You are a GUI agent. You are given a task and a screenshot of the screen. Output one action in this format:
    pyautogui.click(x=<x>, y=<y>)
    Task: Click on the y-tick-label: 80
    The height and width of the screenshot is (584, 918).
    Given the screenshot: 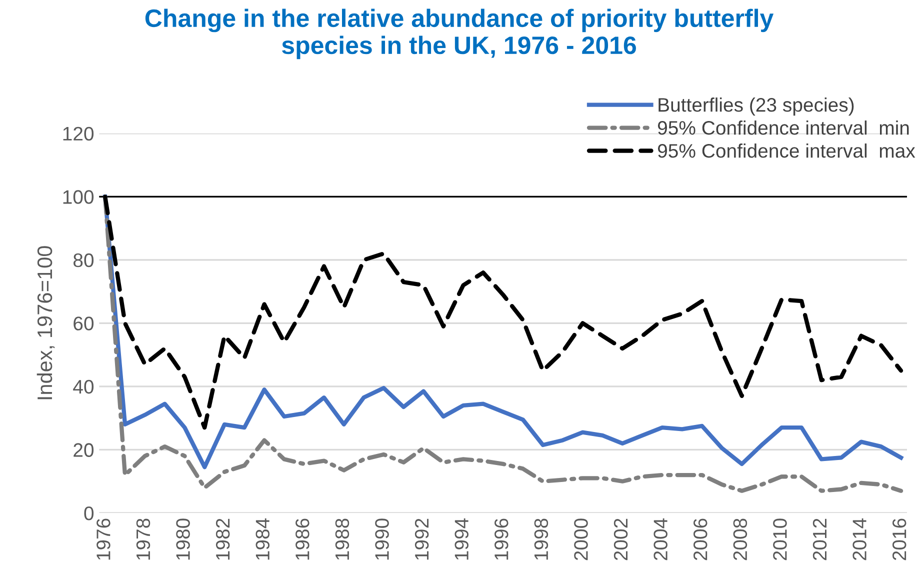 What is the action you would take?
    pyautogui.click(x=84, y=260)
    